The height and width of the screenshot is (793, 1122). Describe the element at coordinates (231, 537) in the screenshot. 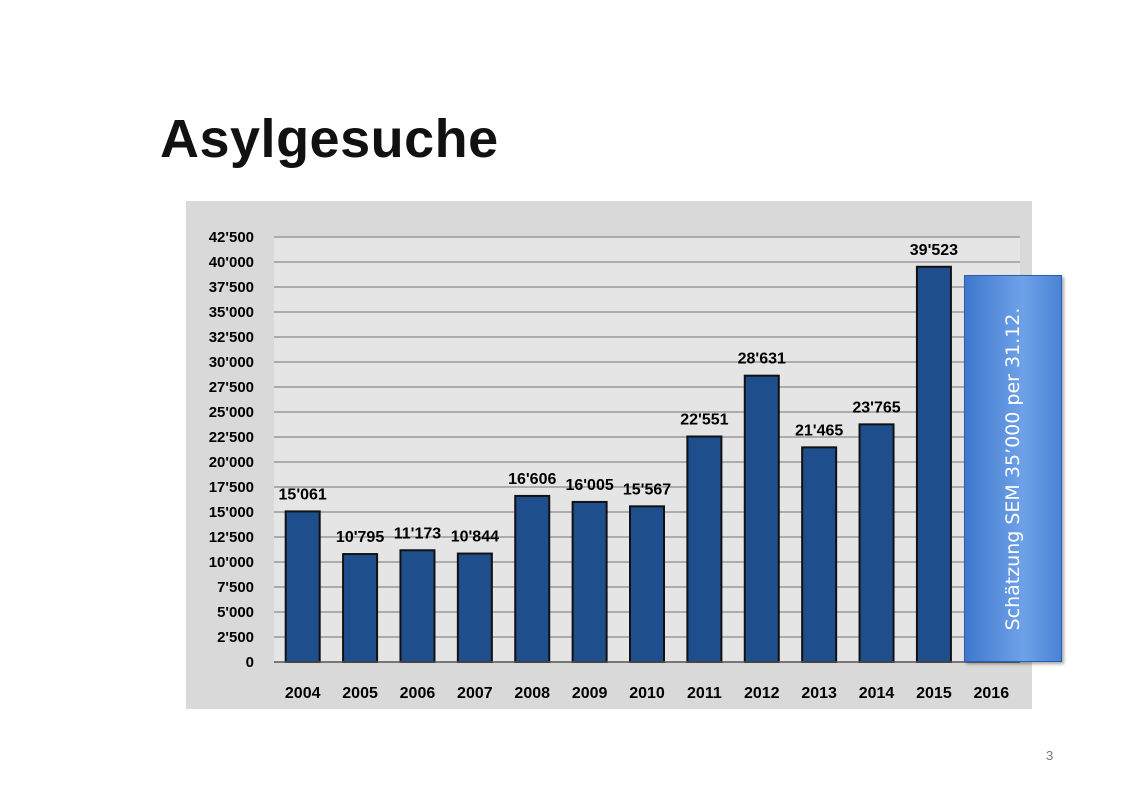

I see `y-tick-label: 12'500` at that location.